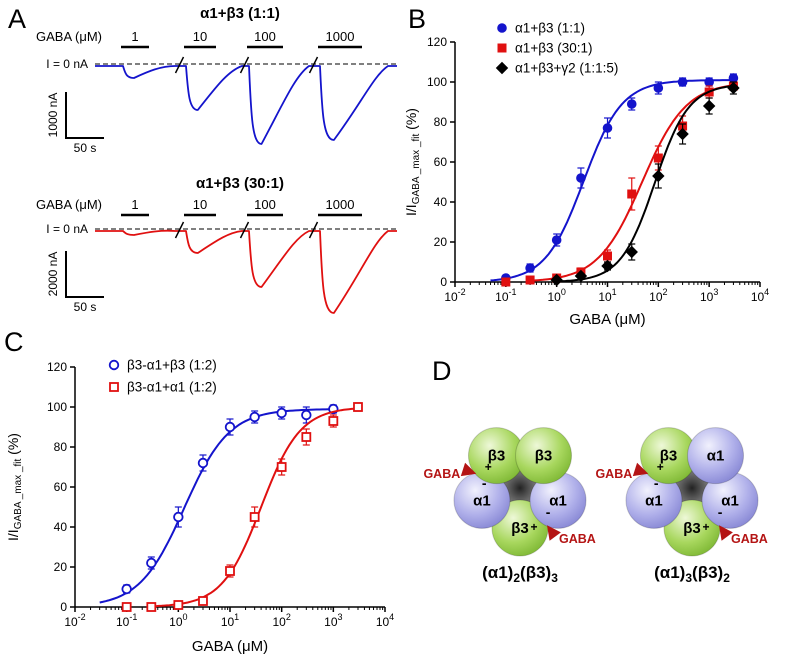  I want to click on x-tick-label: 10³, so click(709, 295).